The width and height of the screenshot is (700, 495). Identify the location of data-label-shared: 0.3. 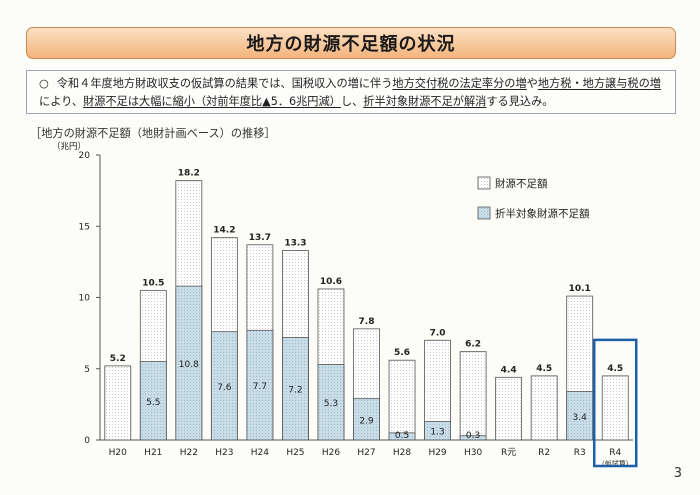
(473, 436).